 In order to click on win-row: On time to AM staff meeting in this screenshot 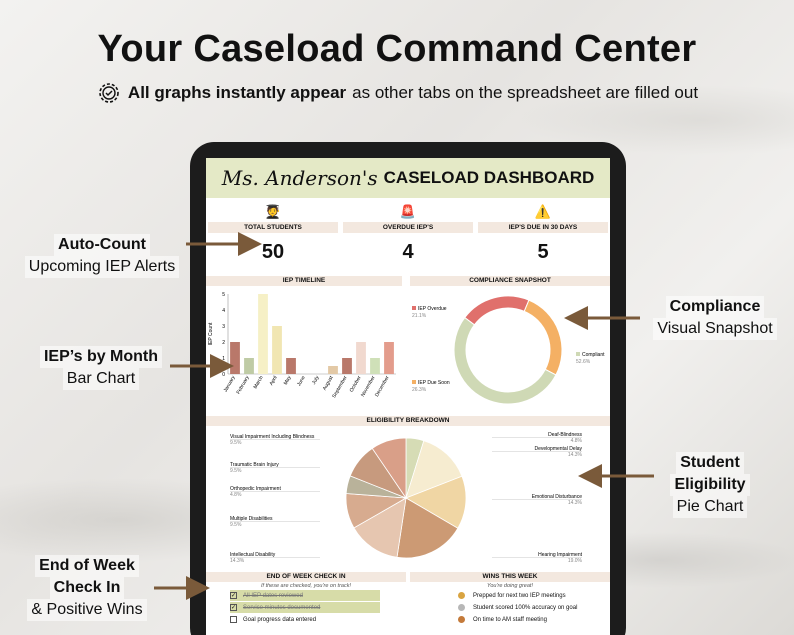, I will do `click(533, 619)`.